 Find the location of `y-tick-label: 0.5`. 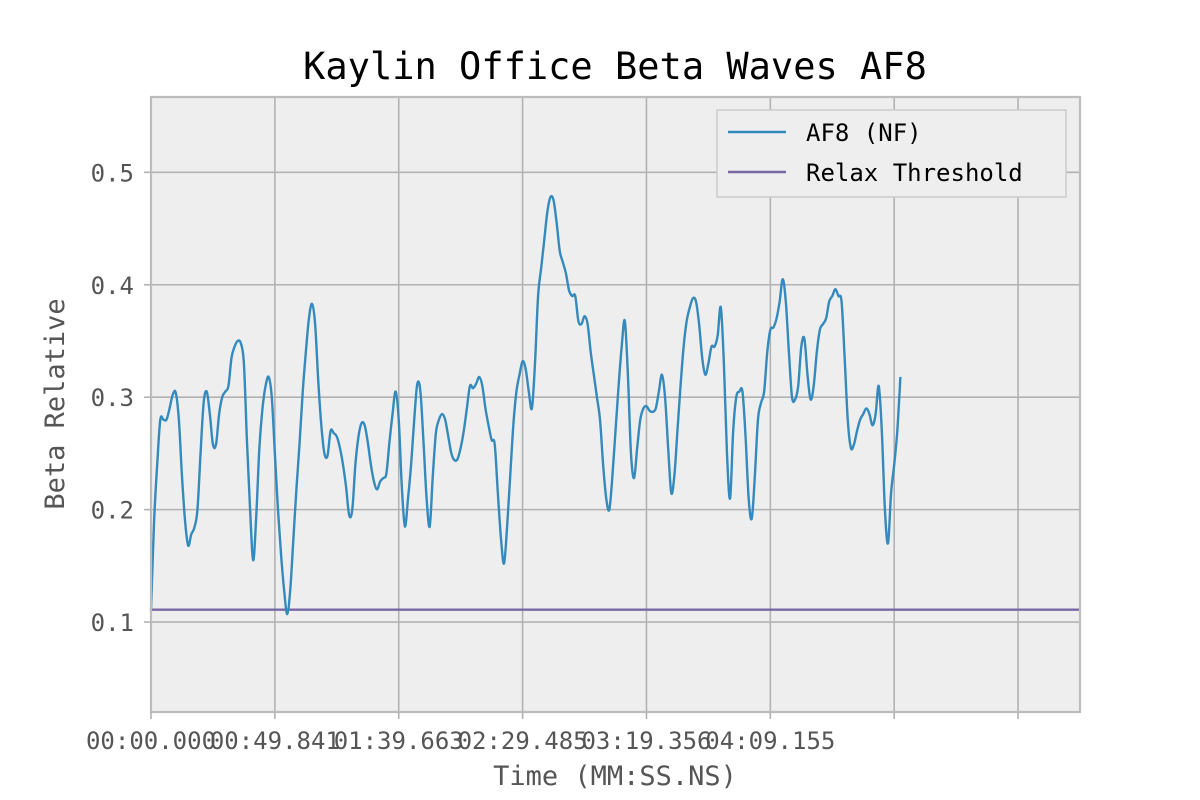

y-tick-label: 0.5 is located at coordinates (112, 173).